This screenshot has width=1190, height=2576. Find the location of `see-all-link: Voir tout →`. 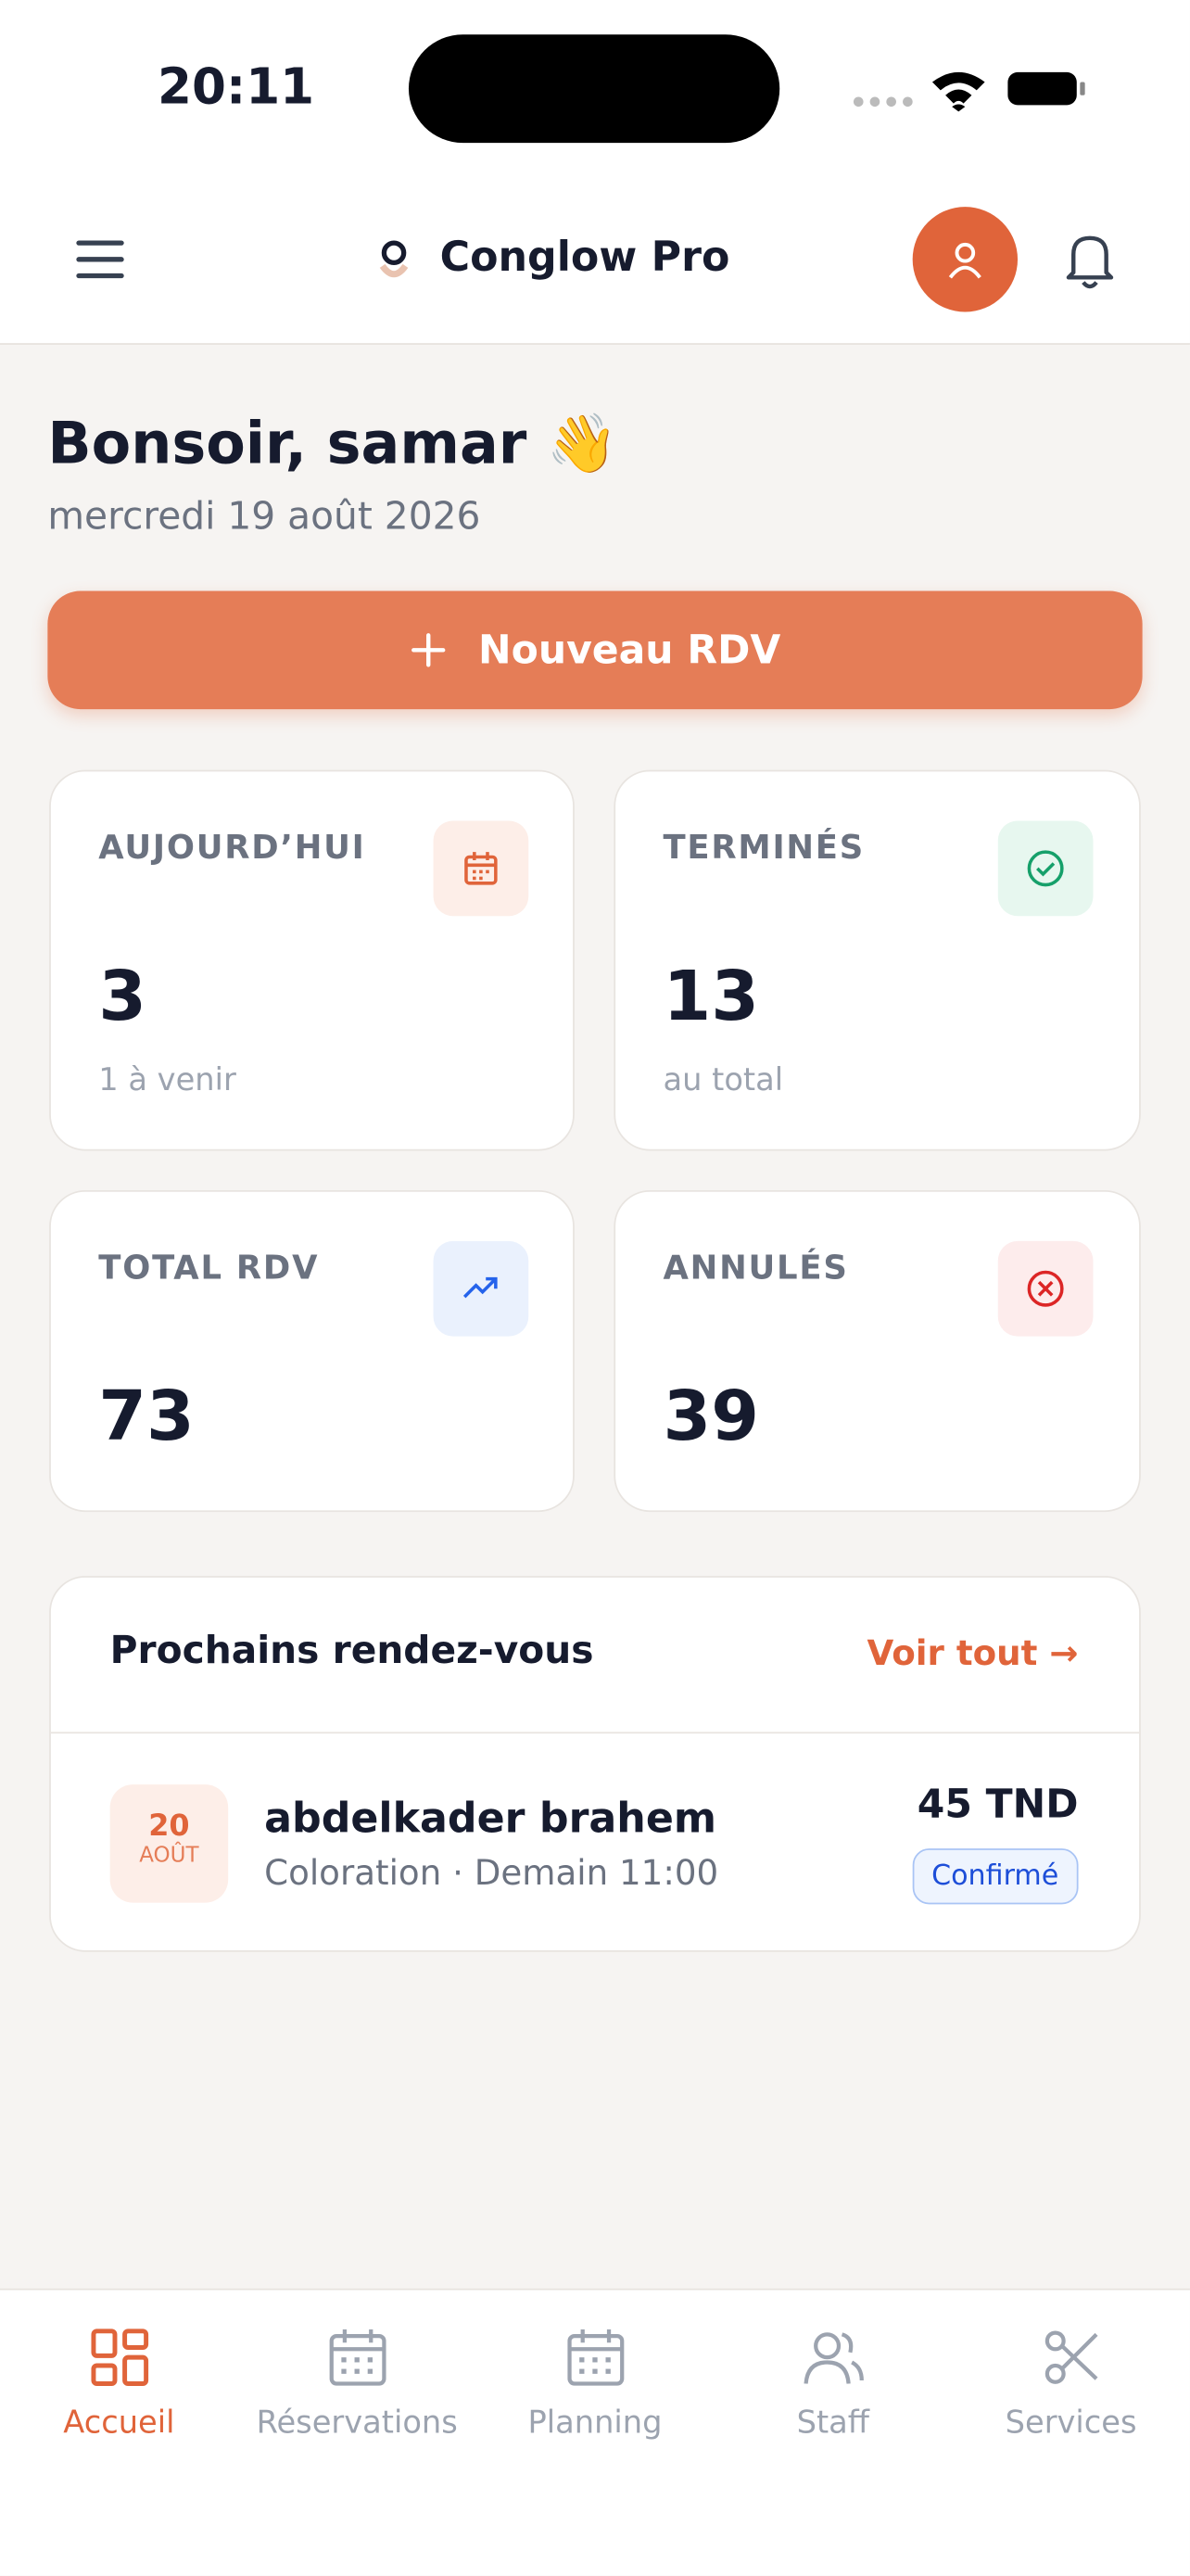

see-all-link: Voir tout → is located at coordinates (973, 1653).